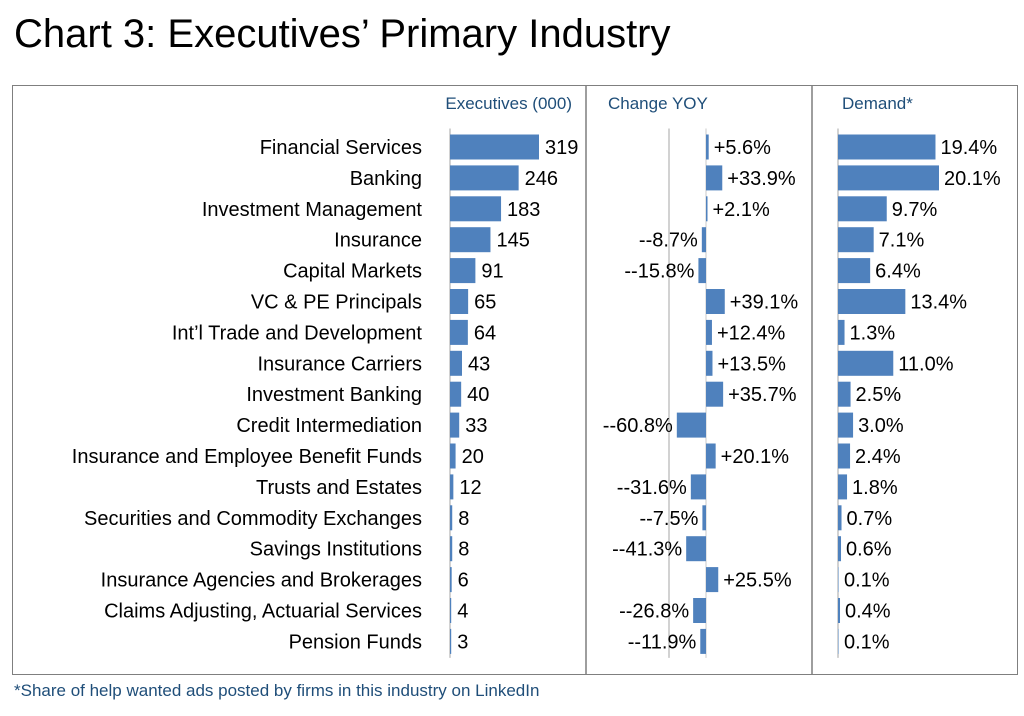  I want to click on change-value-label: +33.9%, so click(761, 179).